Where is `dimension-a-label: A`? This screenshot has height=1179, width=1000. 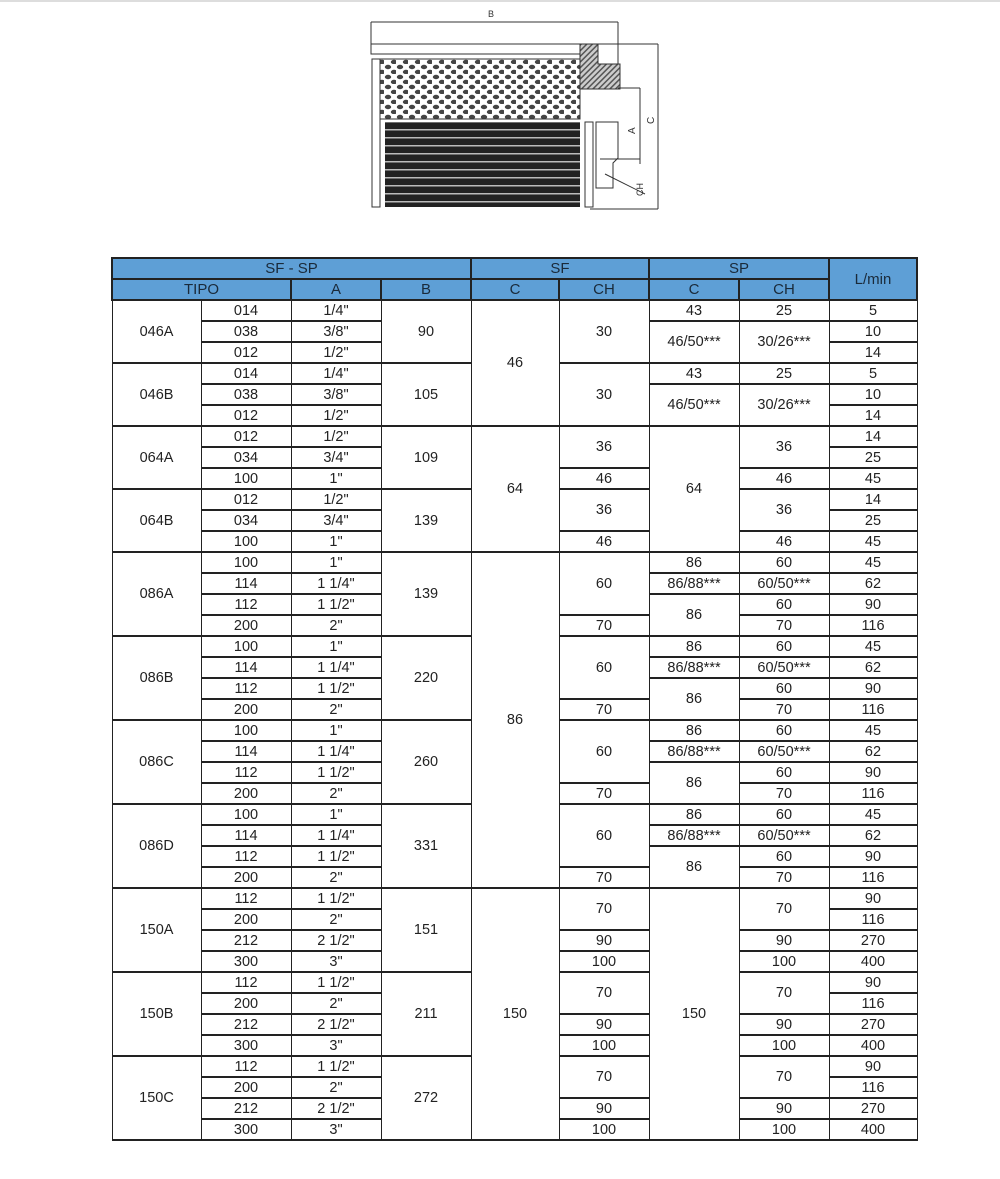
dimension-a-label: A is located at coordinates (632, 130).